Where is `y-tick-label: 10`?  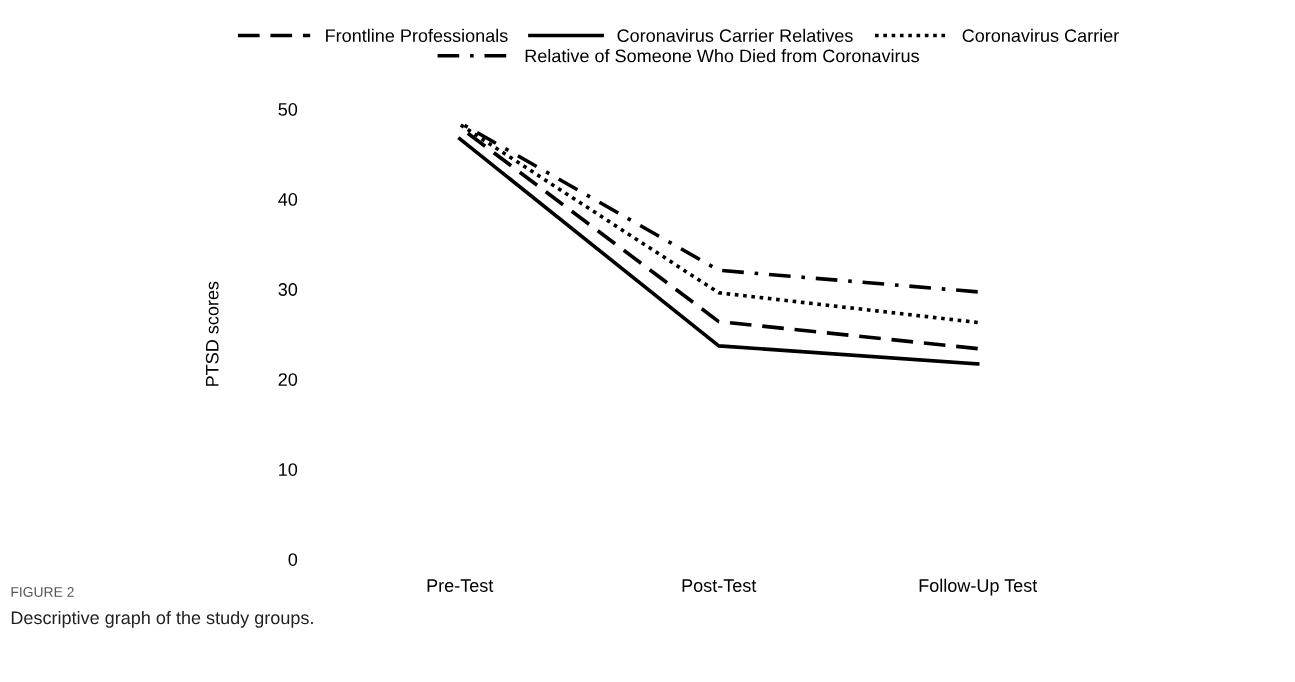 y-tick-label: 10 is located at coordinates (288, 469).